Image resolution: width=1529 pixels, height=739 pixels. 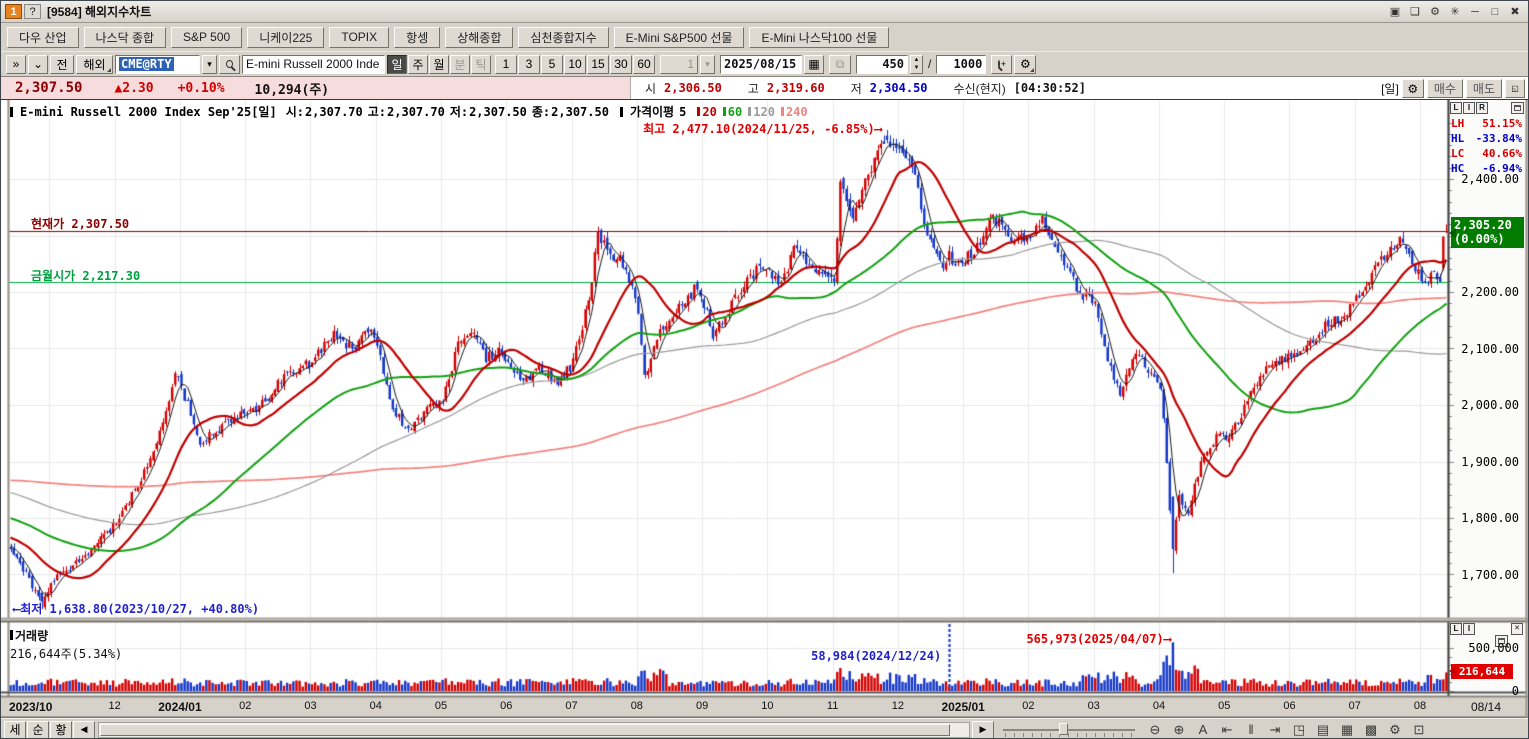 I want to click on zoom-slider-thumb, so click(x=1063, y=728).